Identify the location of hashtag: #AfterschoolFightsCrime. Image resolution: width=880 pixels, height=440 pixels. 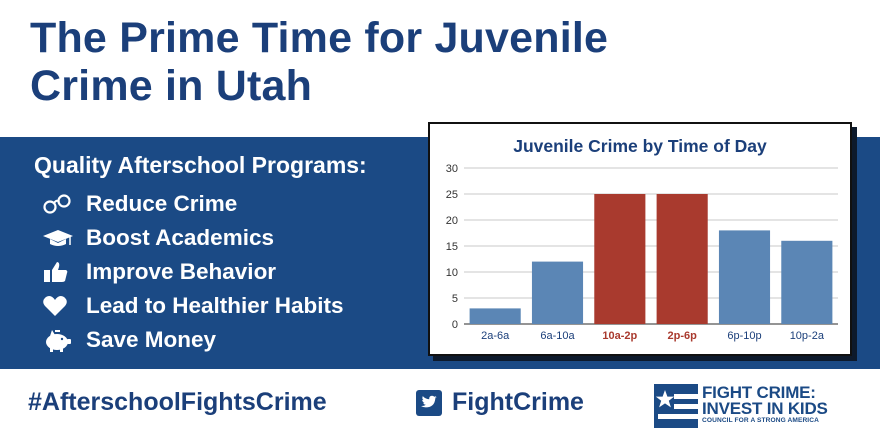
(177, 402).